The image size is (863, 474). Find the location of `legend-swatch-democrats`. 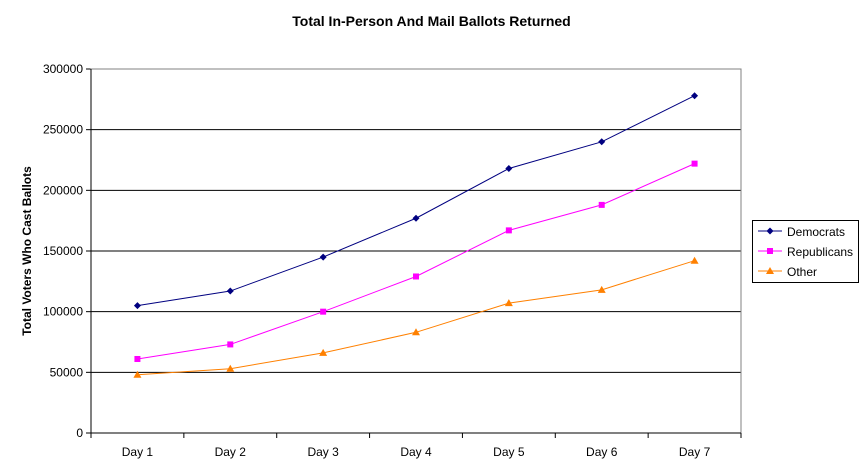

legend-swatch-democrats is located at coordinates (770, 231).